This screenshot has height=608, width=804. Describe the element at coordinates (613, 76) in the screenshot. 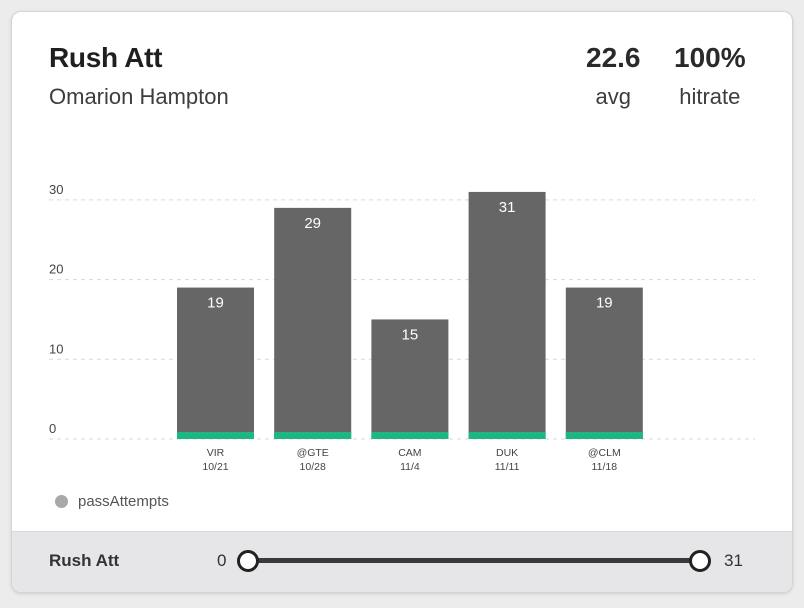

I see `avg-stat: 22.6 avg` at that location.